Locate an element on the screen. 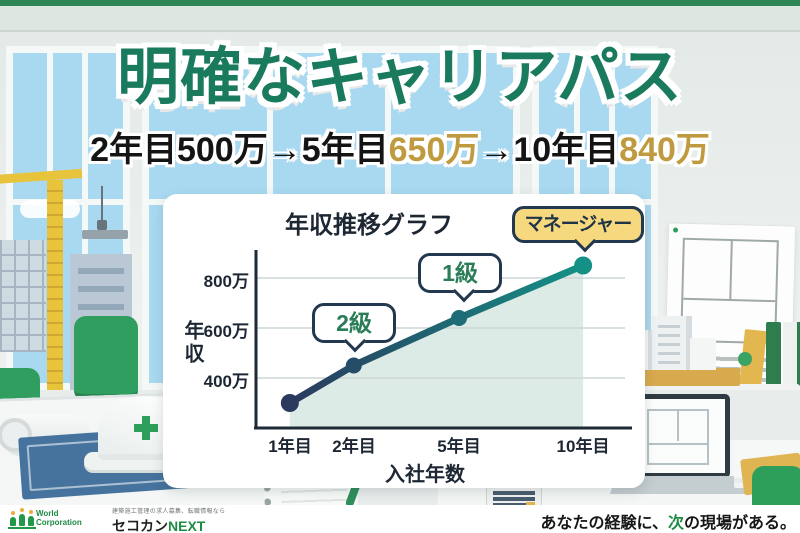 Image resolution: width=800 pixels, height=533 pixels. site-tagline: 建築施工管理の求人募集、転職情報なら is located at coordinates (169, 512).